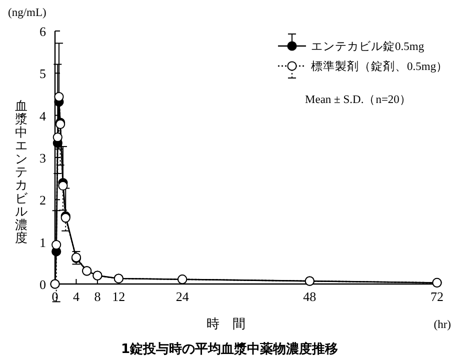 The height and width of the screenshot is (362, 459). I want to click on text: 1錠投与時の平均血漿中薬物濃度推移, so click(229, 349).